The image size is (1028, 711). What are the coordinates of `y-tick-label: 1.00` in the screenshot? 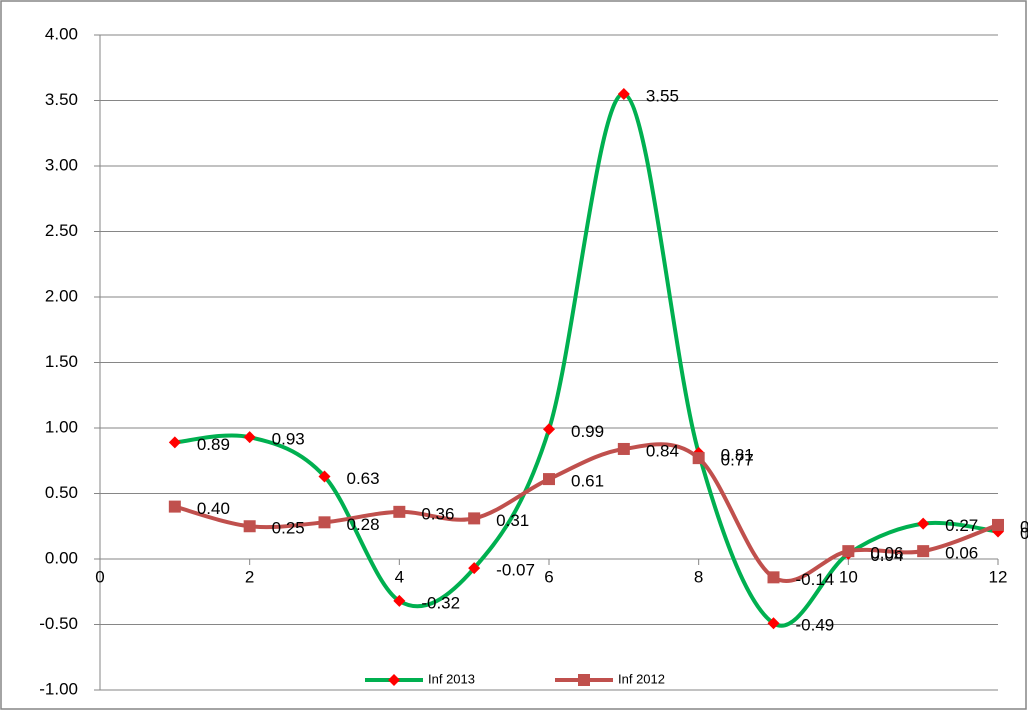 It's located at (61, 426).